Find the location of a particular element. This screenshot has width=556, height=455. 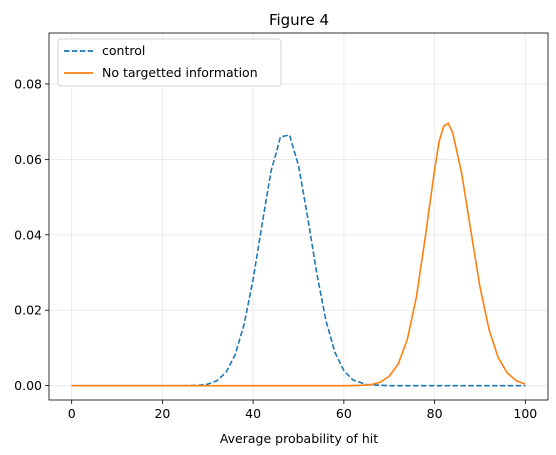

x-tick-label: 100 is located at coordinates (525, 413).